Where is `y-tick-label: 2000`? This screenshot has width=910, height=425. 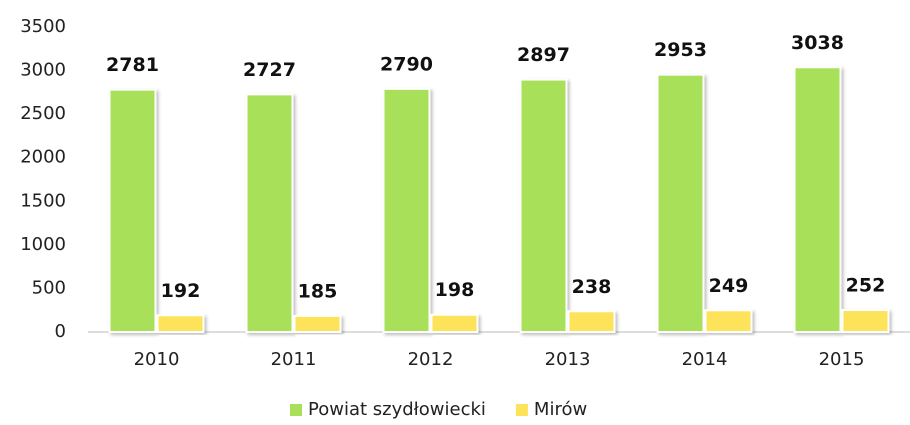 y-tick-label: 2000 is located at coordinates (43, 157).